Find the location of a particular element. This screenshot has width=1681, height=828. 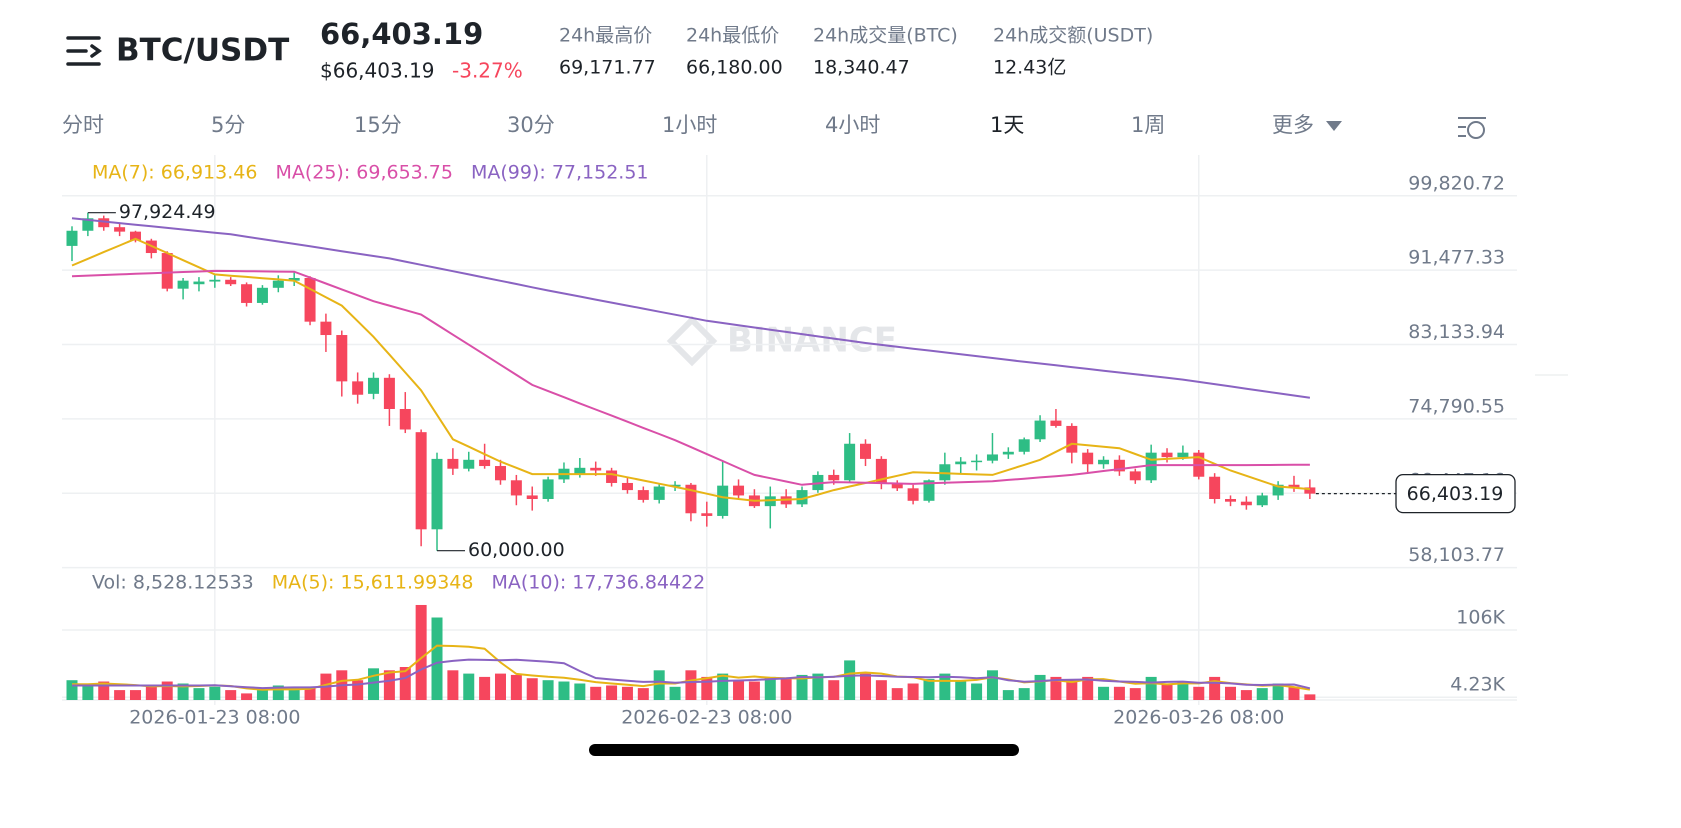

icon-lines is located at coordinates (1472, 127).